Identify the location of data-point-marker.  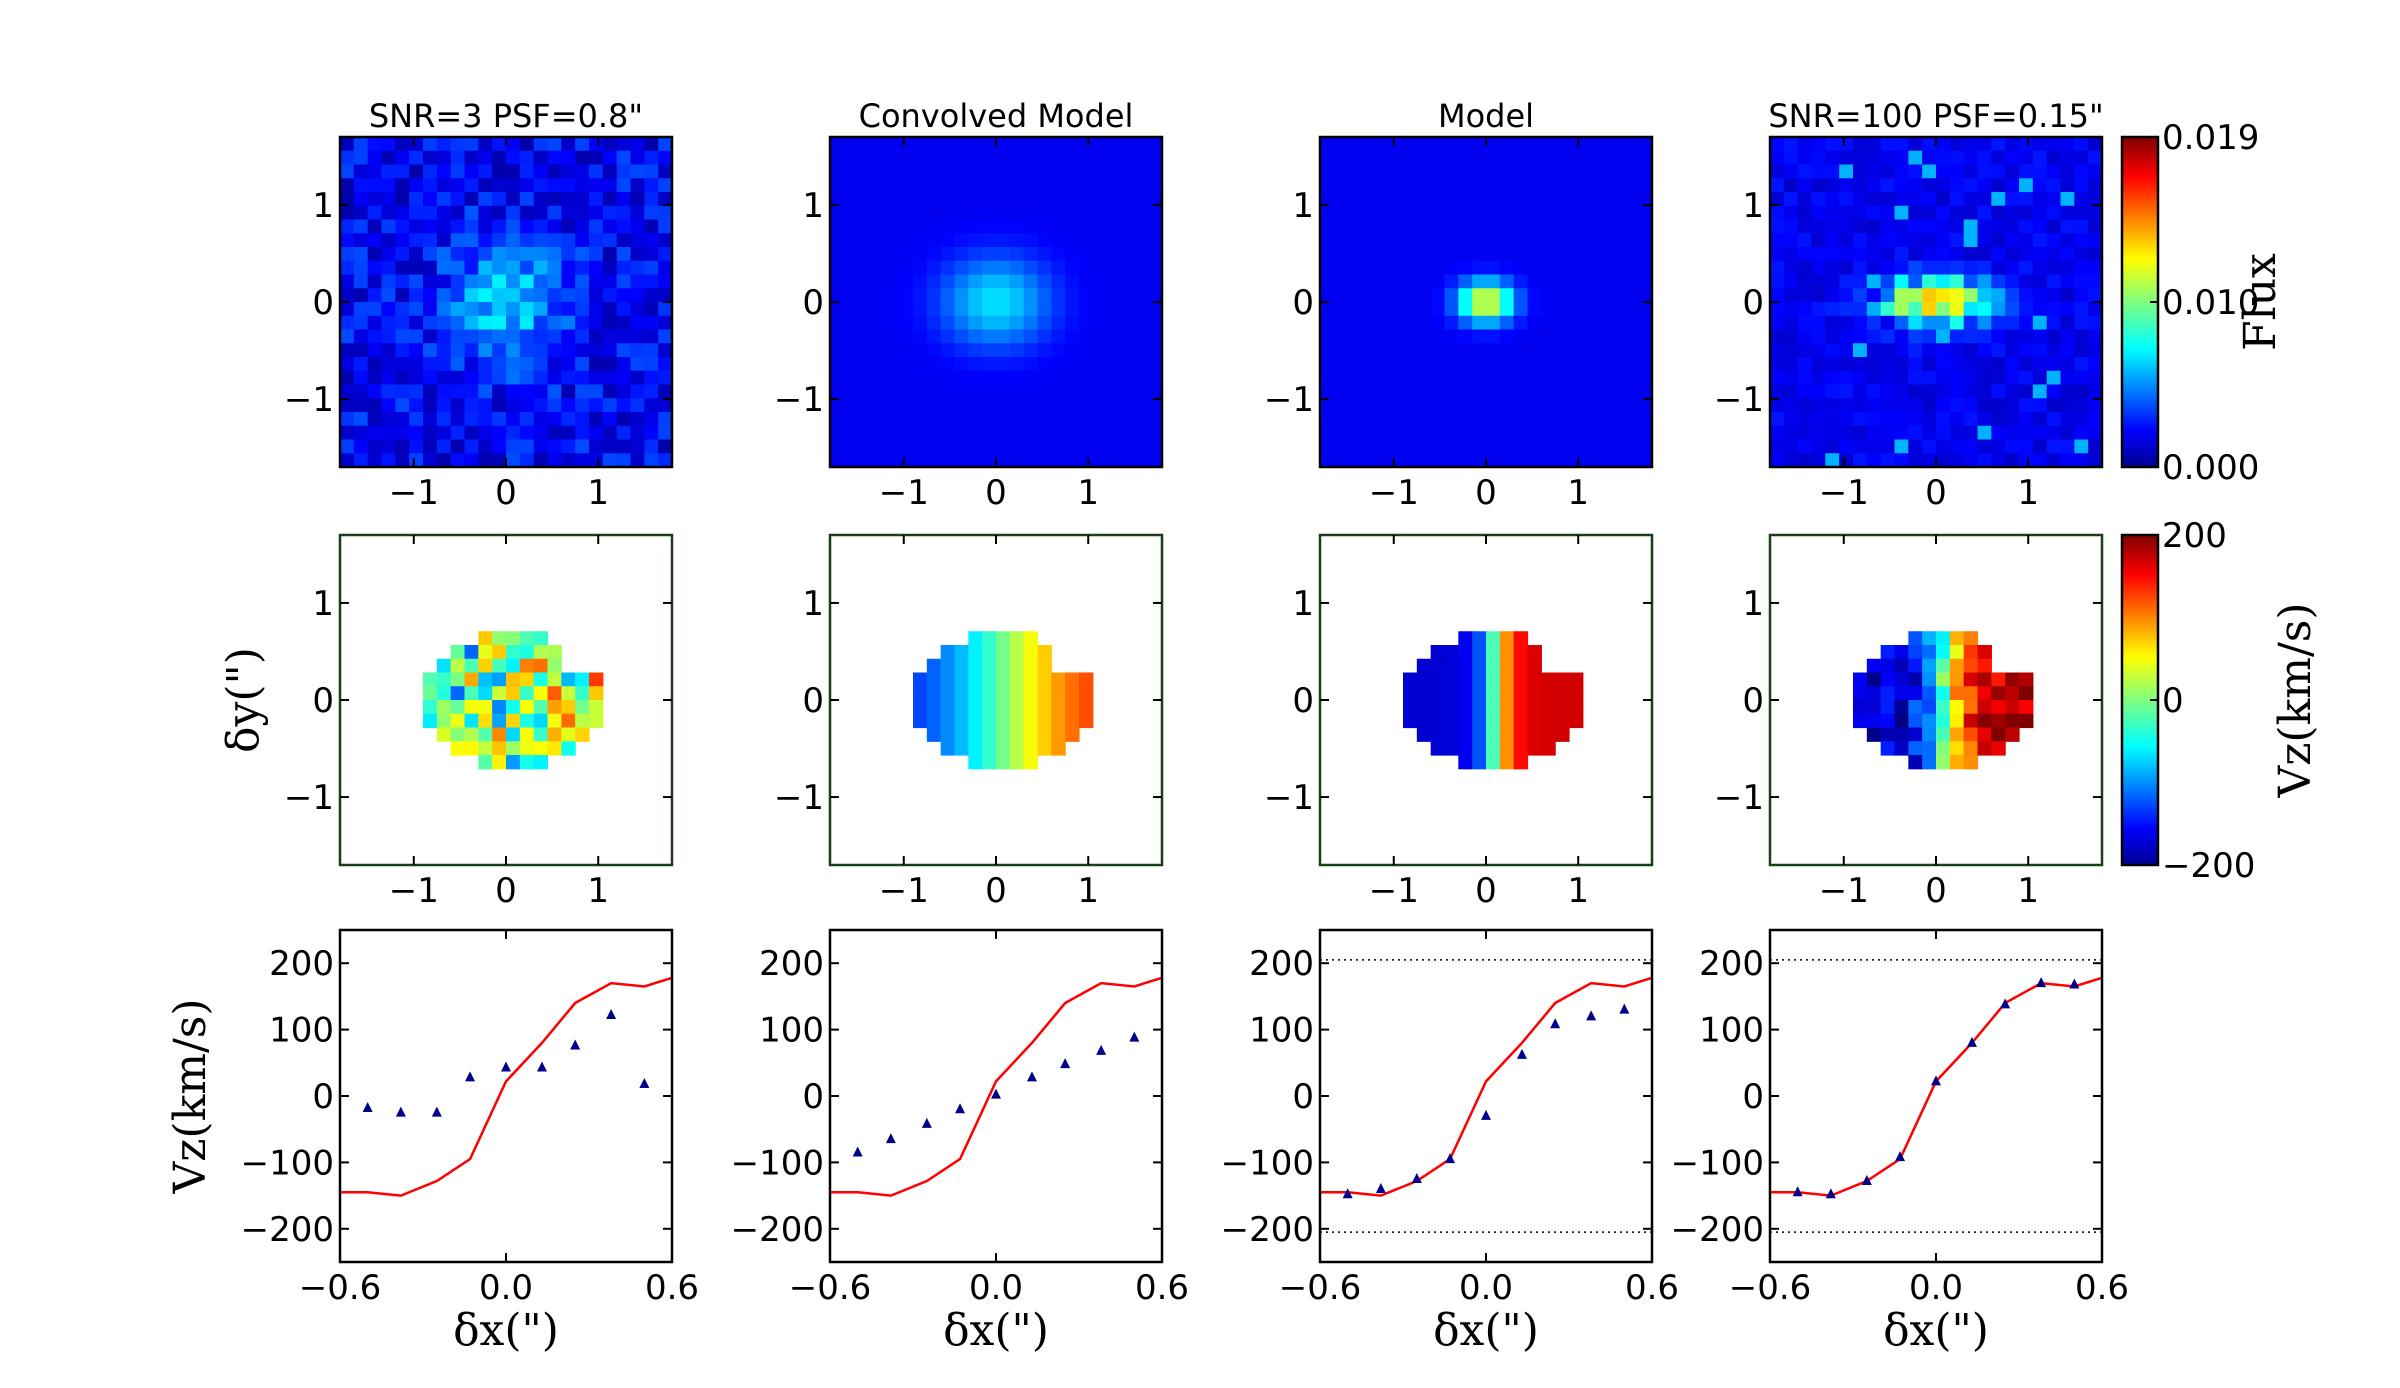
(541, 1066).